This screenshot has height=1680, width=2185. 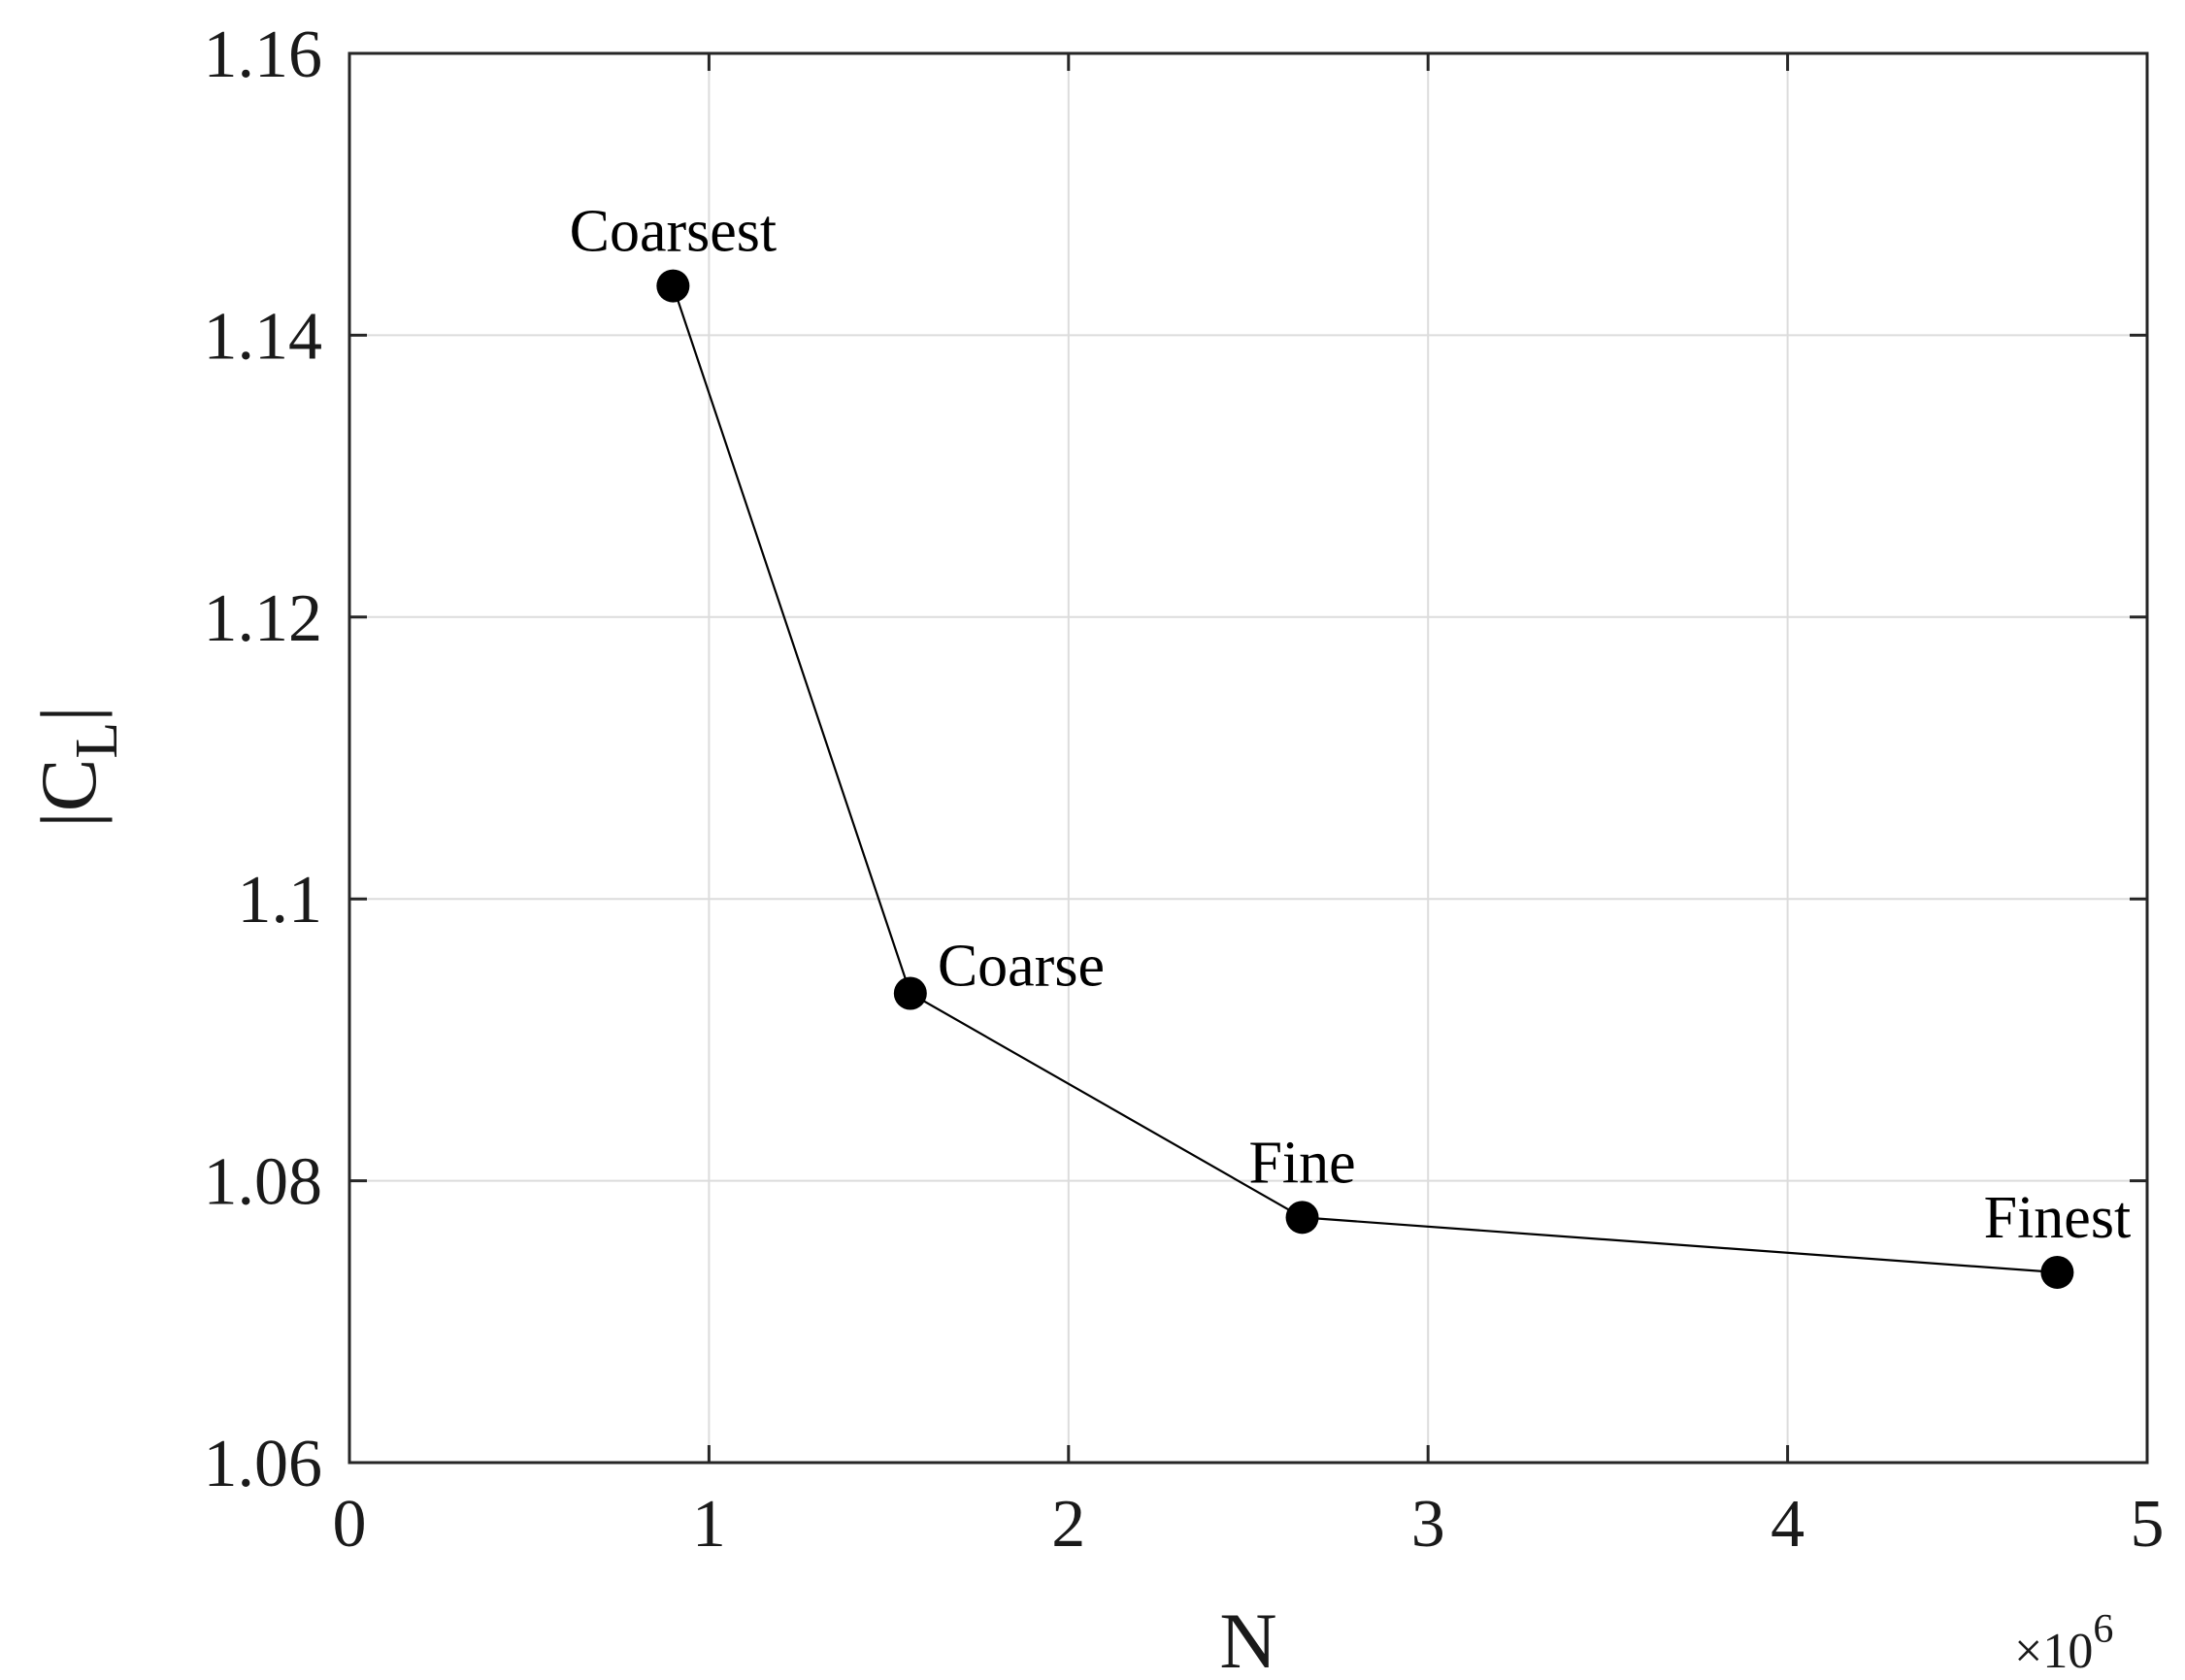 I want to click on point-label: Fine, so click(x=1301, y=1163).